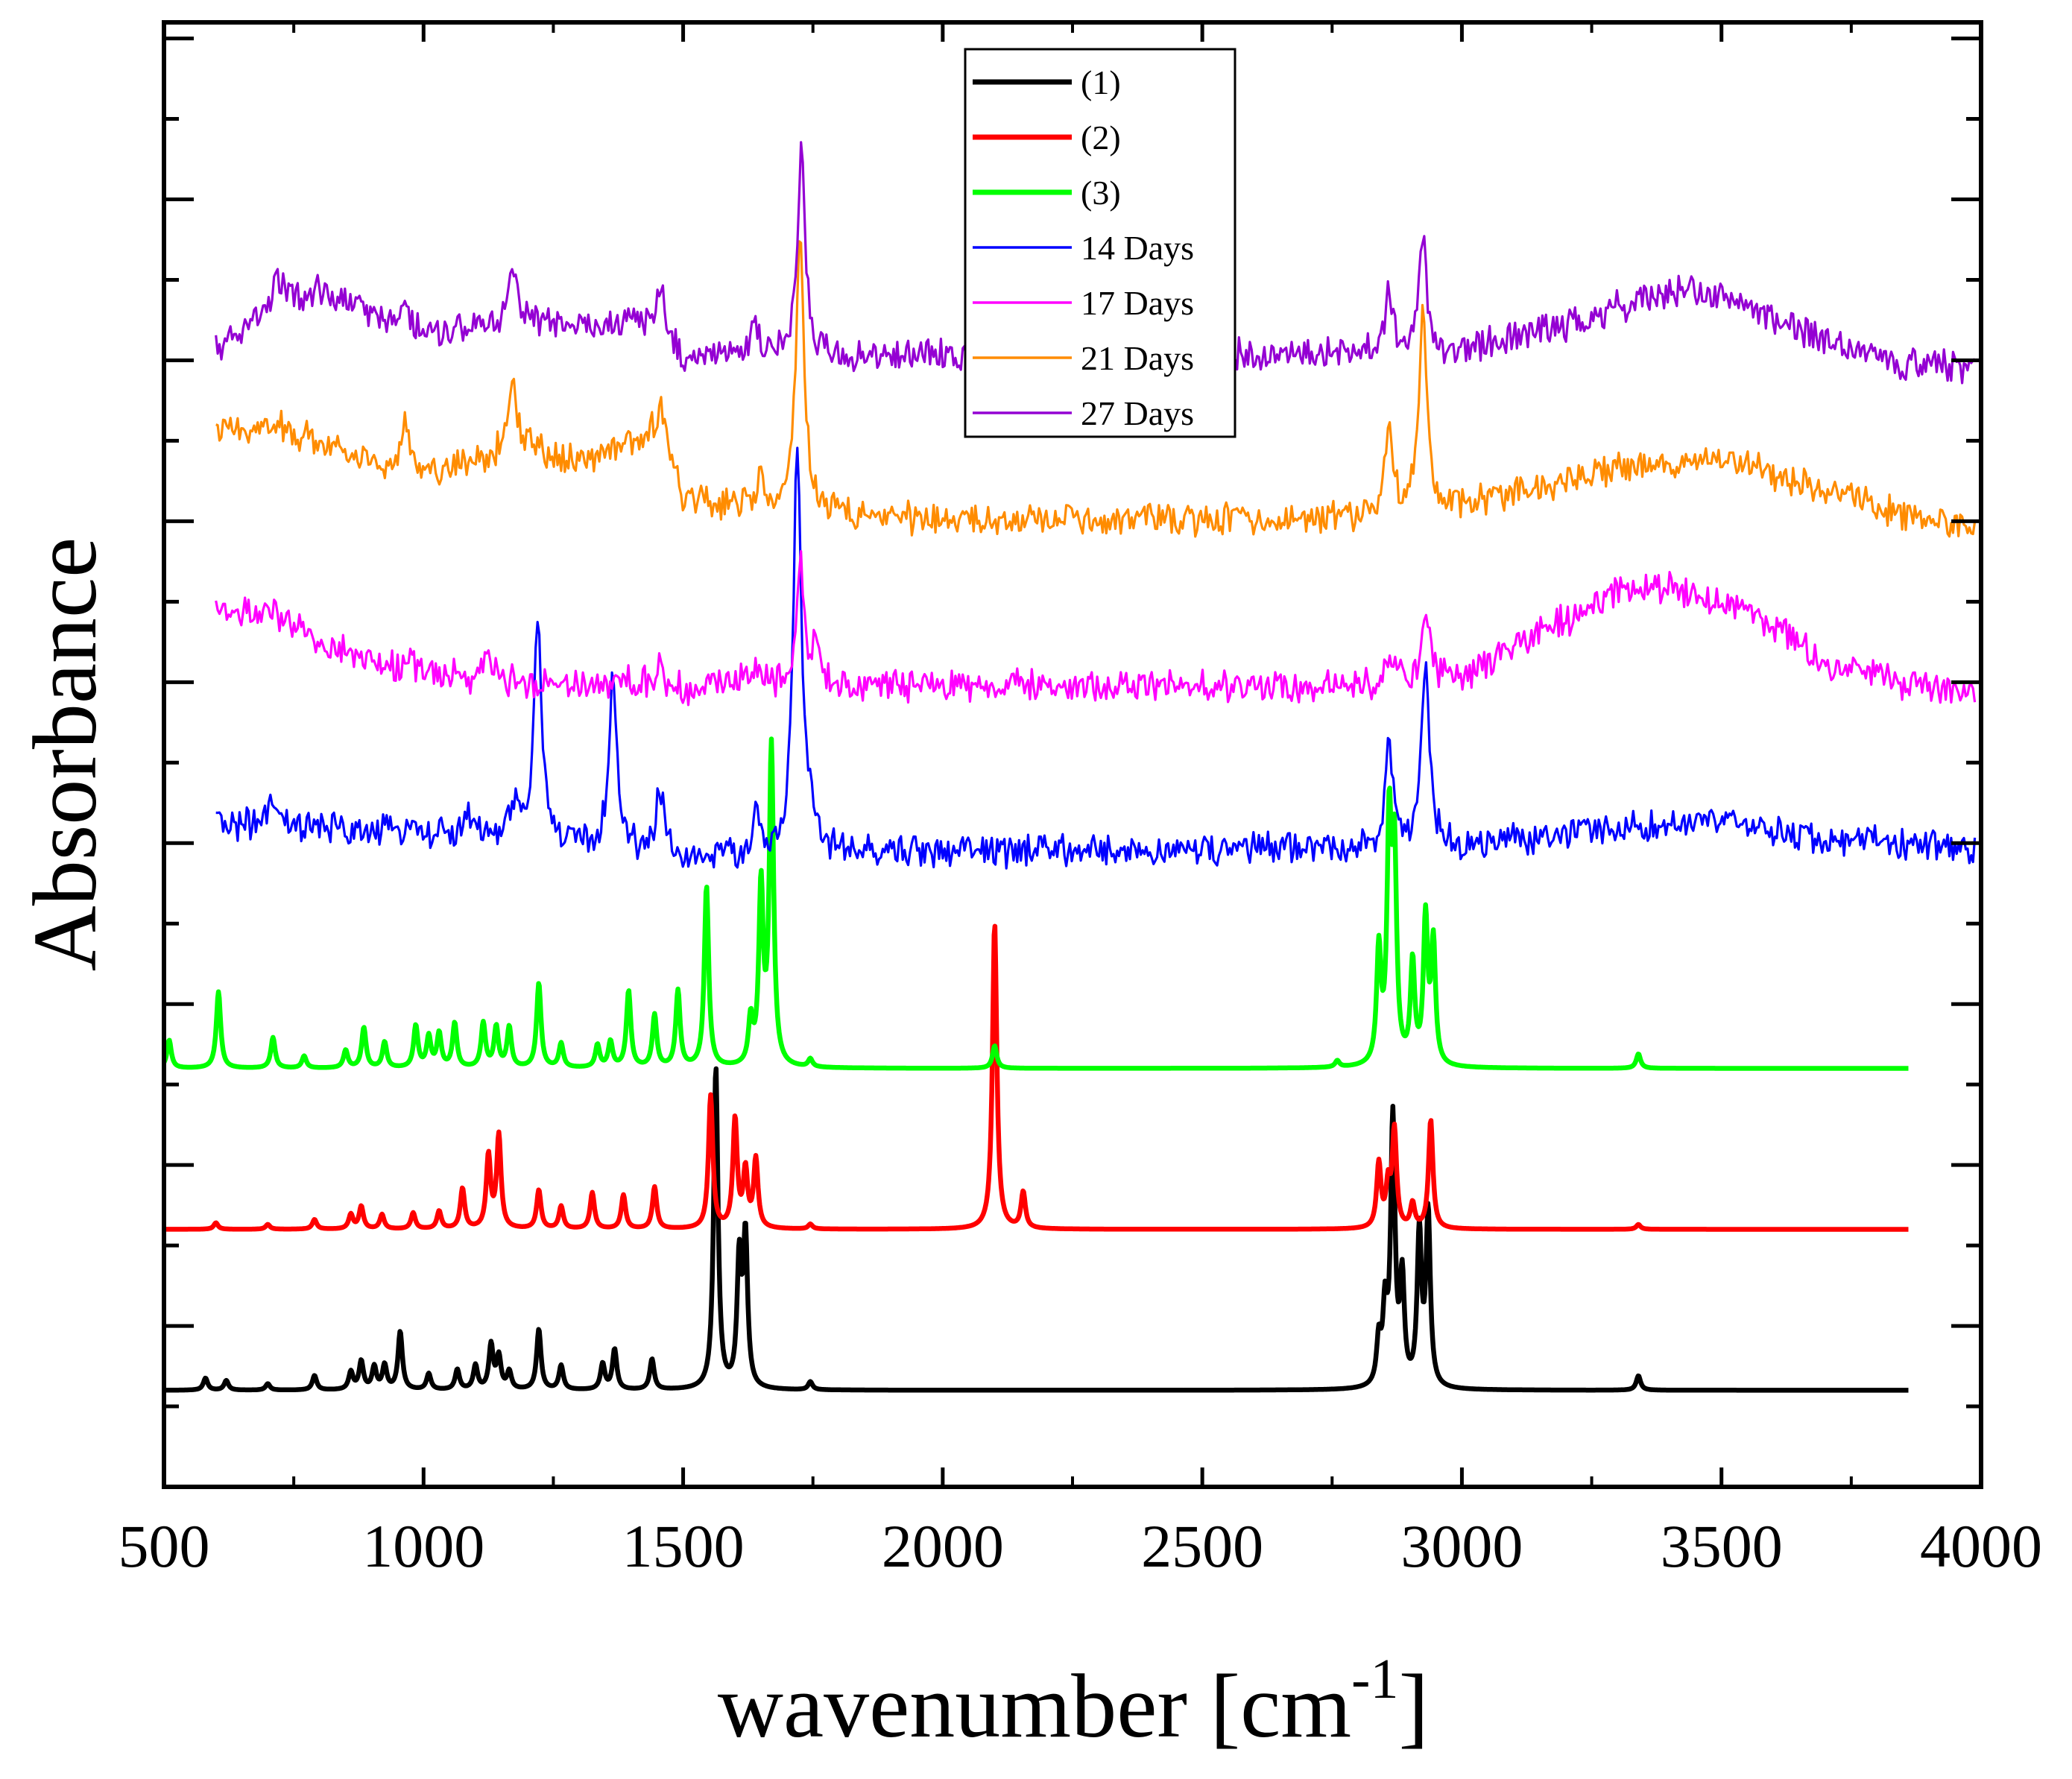 The height and width of the screenshot is (1779, 2072). What do you see at coordinates (1462, 1546) in the screenshot?
I see `x-tick-label: 3000` at bounding box center [1462, 1546].